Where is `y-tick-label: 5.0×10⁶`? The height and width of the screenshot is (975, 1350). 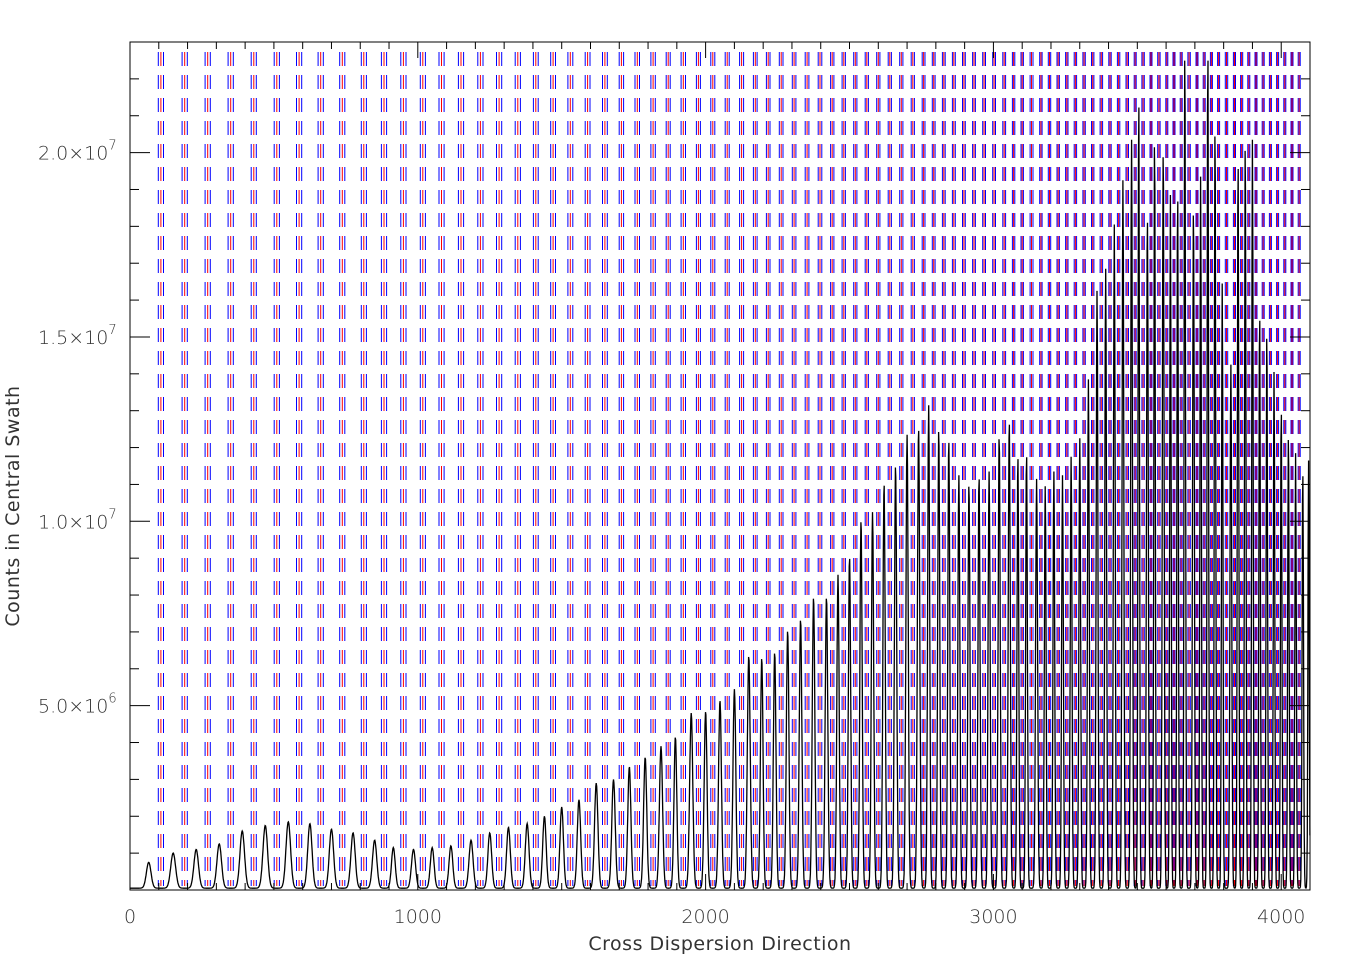 y-tick-label: 5.0×10⁶ is located at coordinates (77, 705).